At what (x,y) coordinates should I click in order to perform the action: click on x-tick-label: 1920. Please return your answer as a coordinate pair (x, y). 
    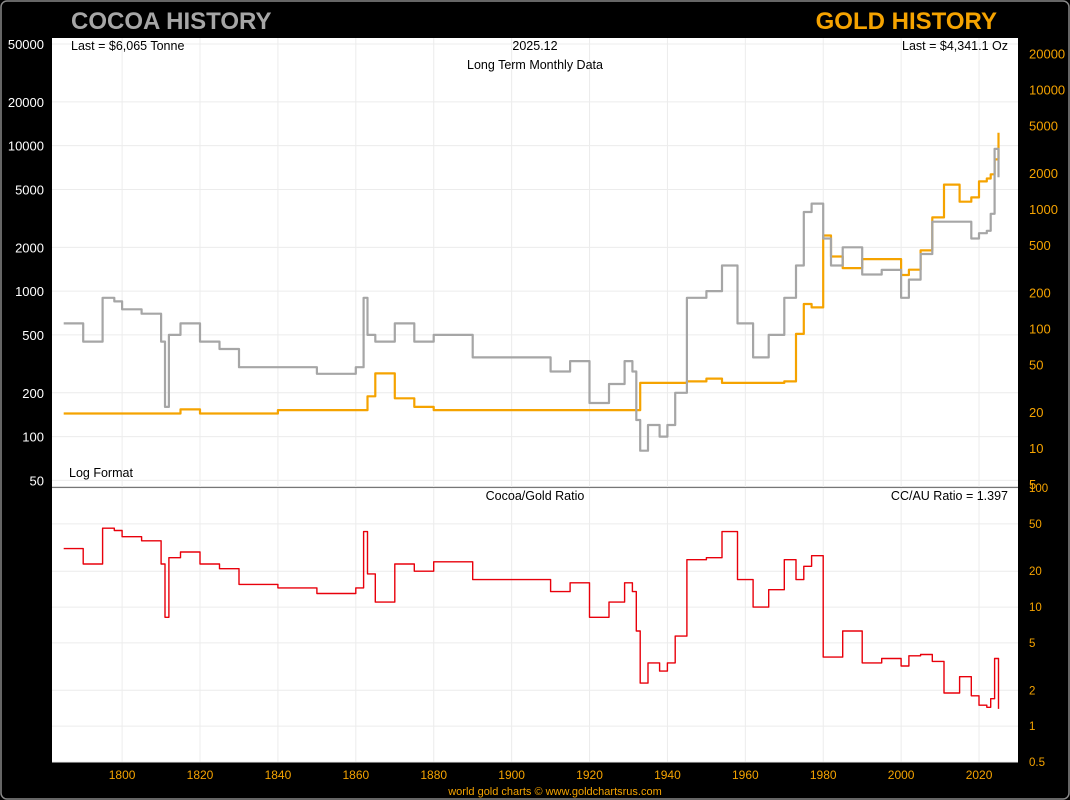
    Looking at the image, I should click on (589, 775).